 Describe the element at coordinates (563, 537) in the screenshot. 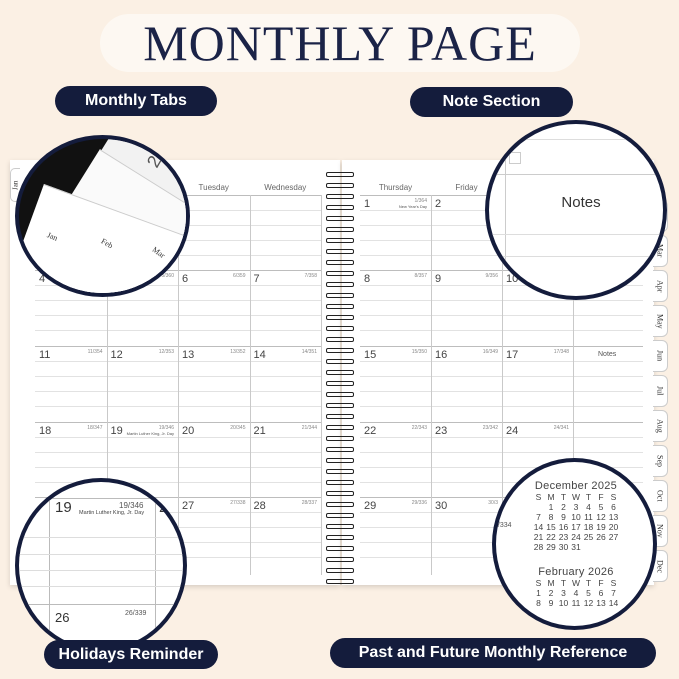

I see `mini-date: 23` at that location.